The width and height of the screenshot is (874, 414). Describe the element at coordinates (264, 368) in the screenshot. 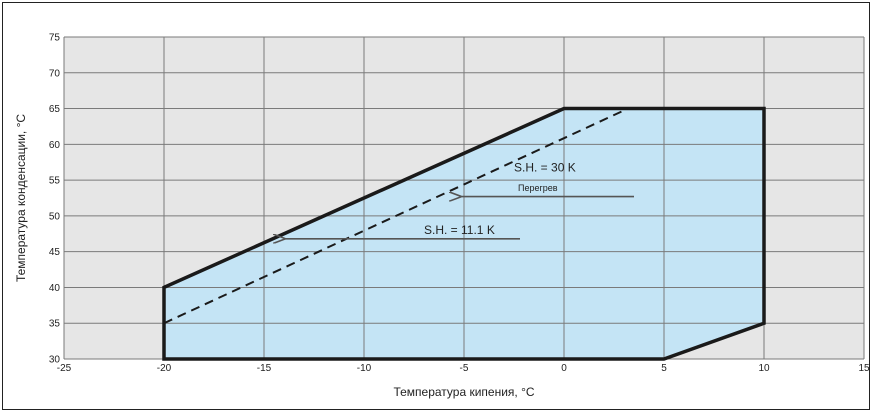

I see `x-tick-label: -15` at that location.